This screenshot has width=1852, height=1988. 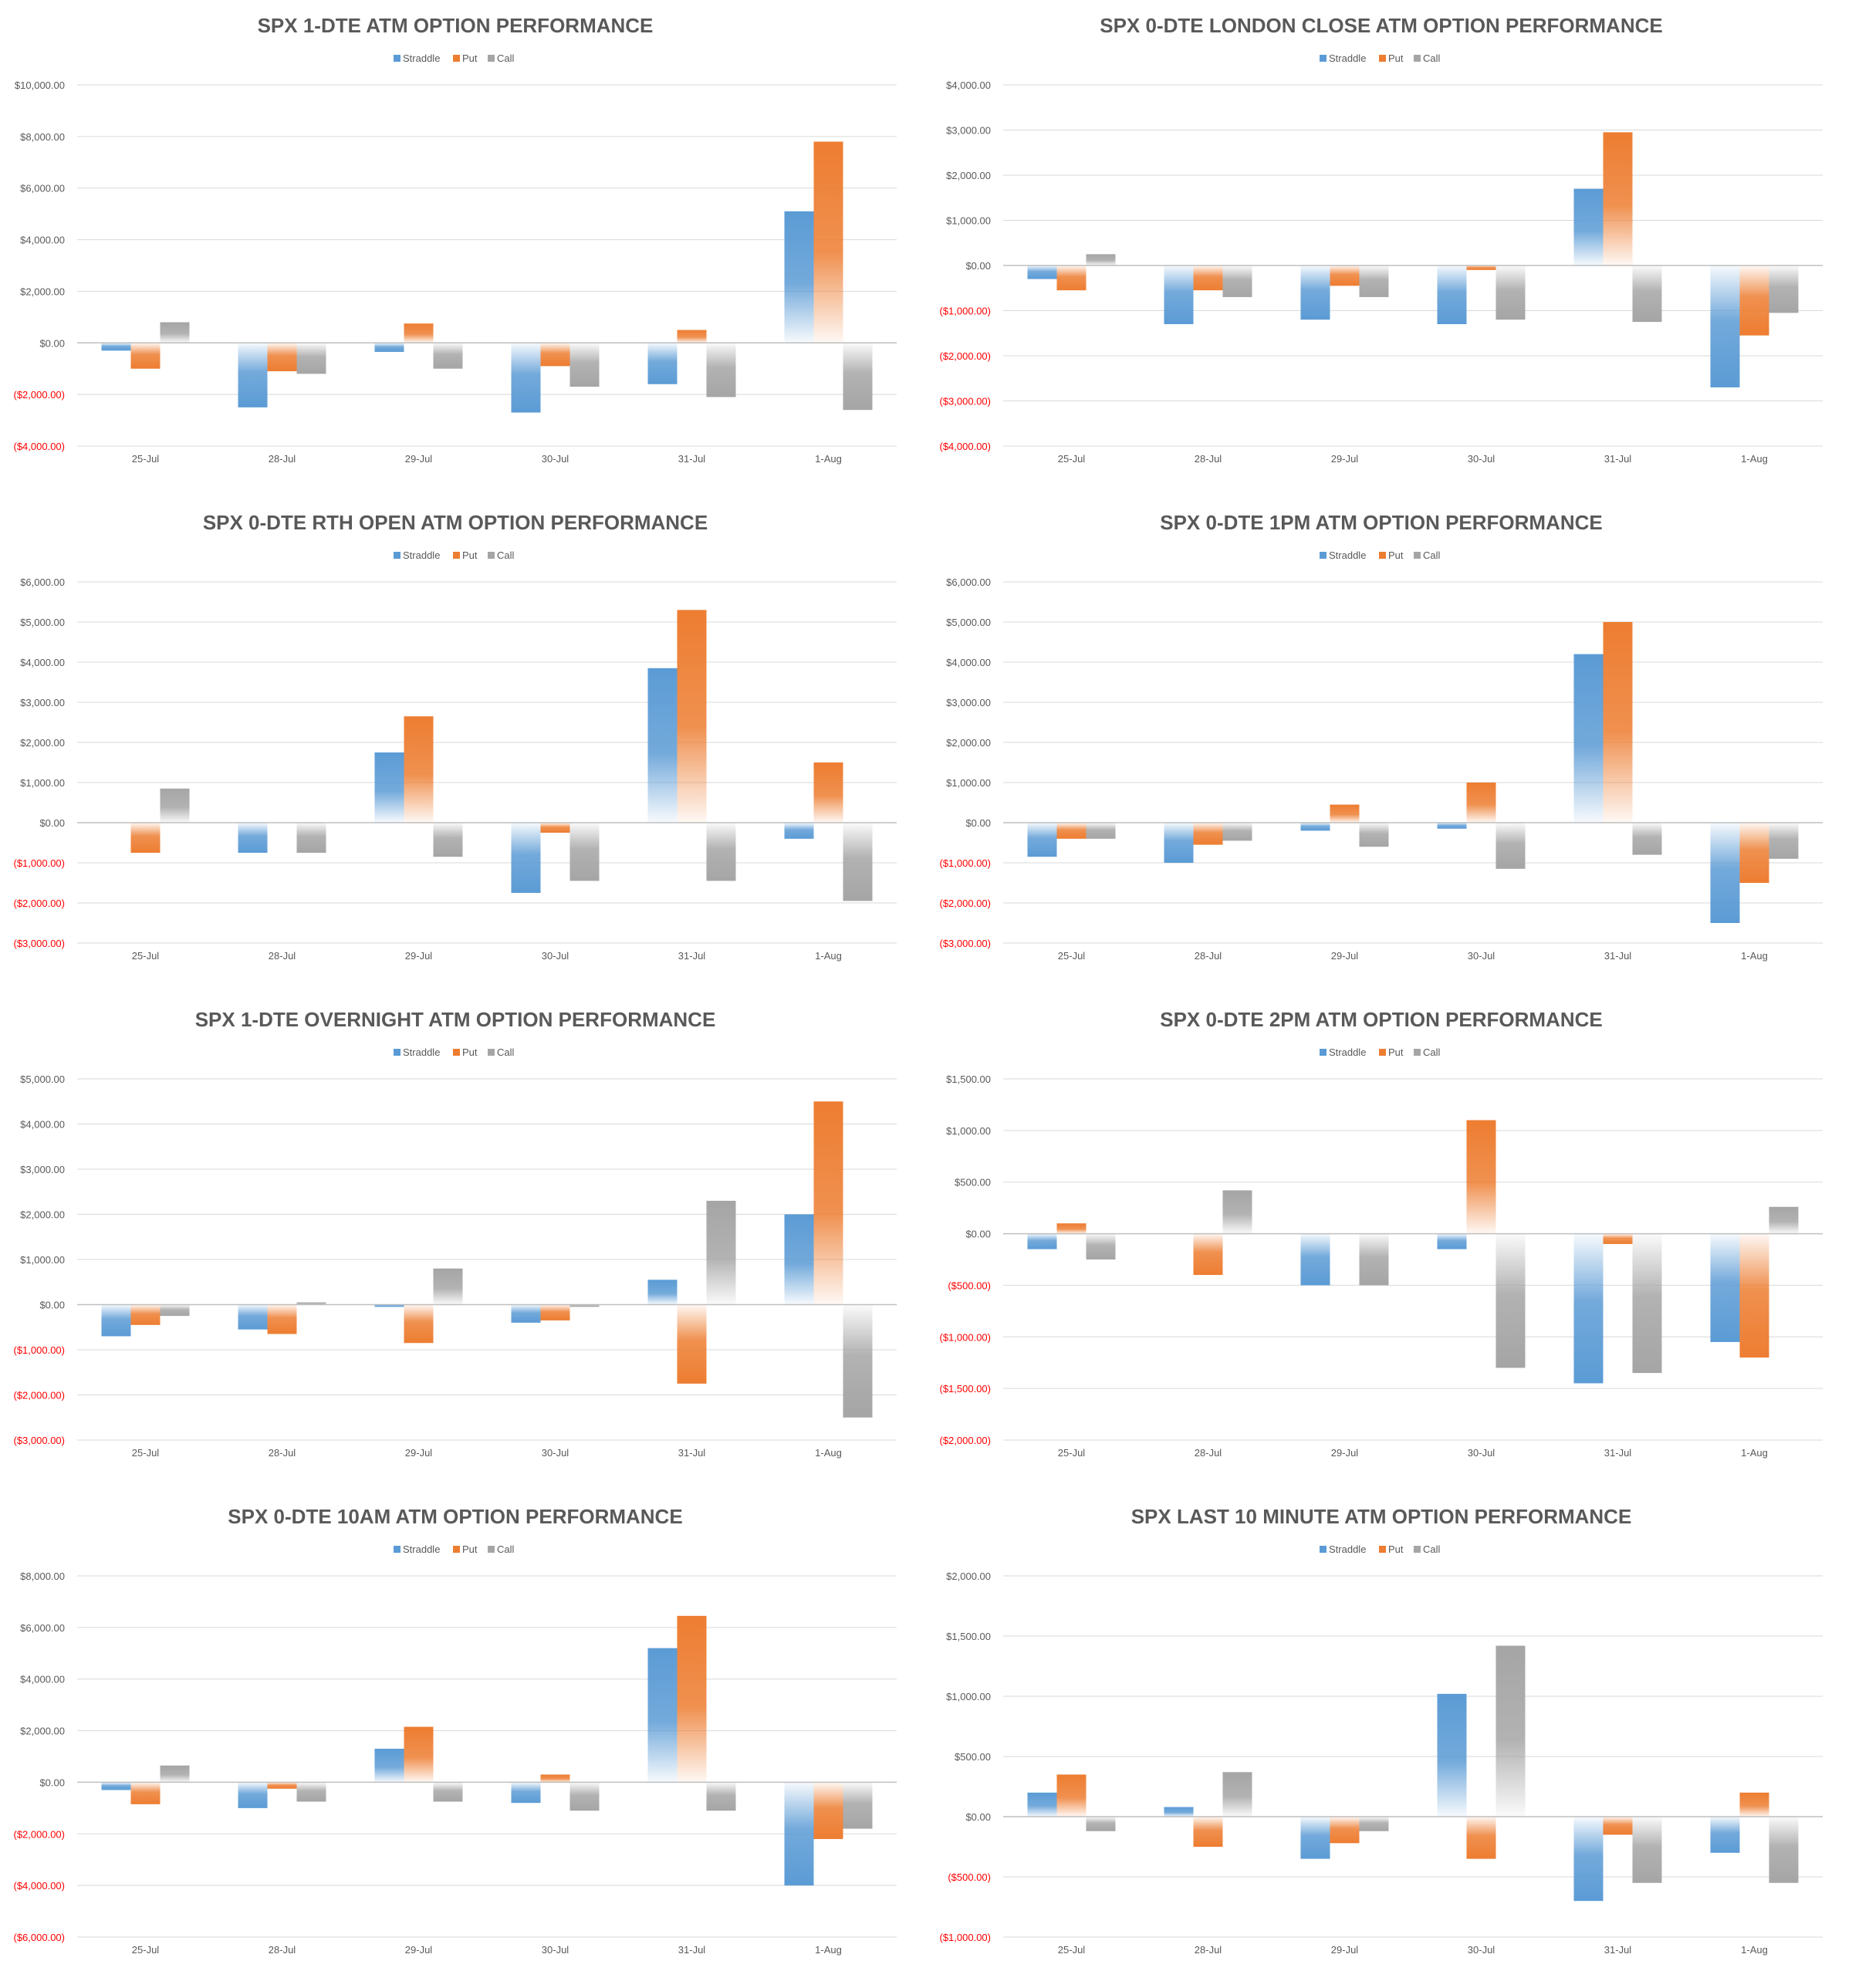 What do you see at coordinates (966, 863) in the screenshot?
I see `y-tick-label: ($1,000.00)` at bounding box center [966, 863].